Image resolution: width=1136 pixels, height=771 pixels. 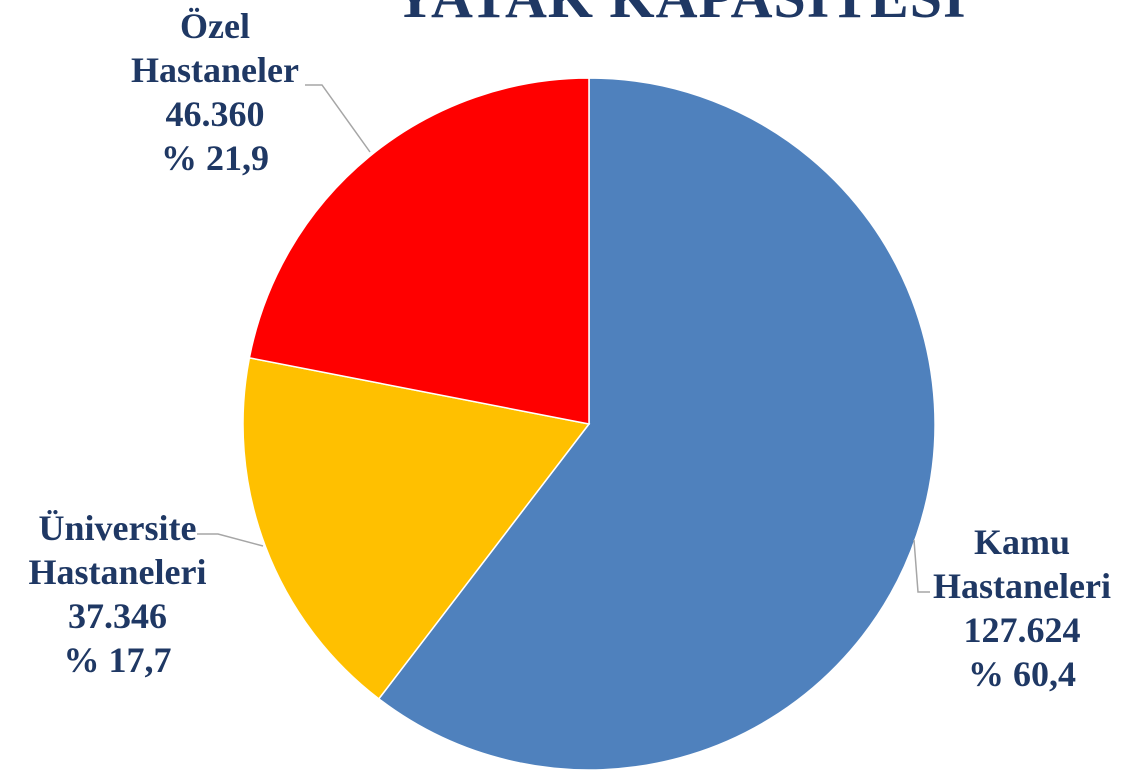 I want to click on leader-line-ozel, so click(x=338, y=118).